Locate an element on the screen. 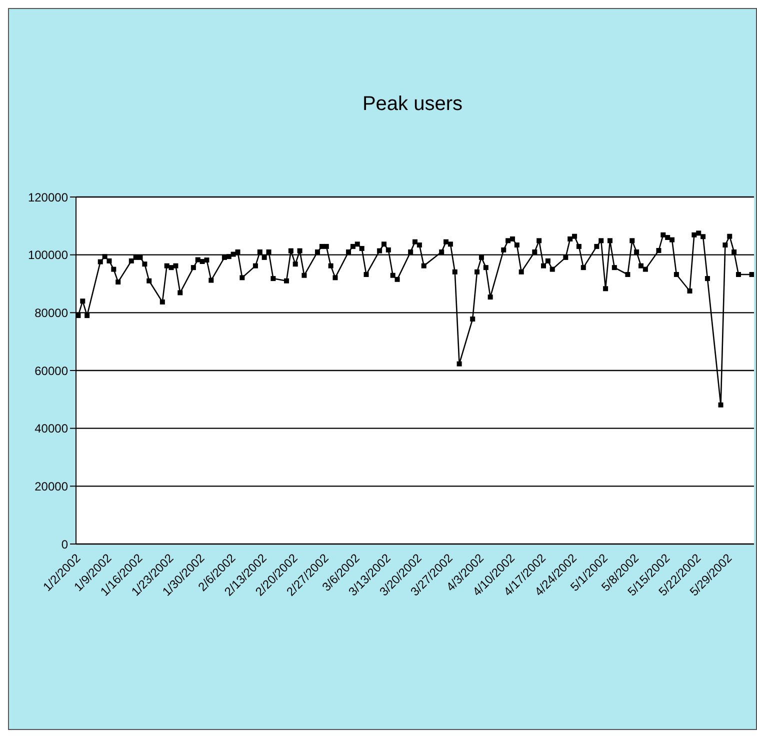 This screenshot has height=738, width=757. y-tick-label: 0 is located at coordinates (64, 544).